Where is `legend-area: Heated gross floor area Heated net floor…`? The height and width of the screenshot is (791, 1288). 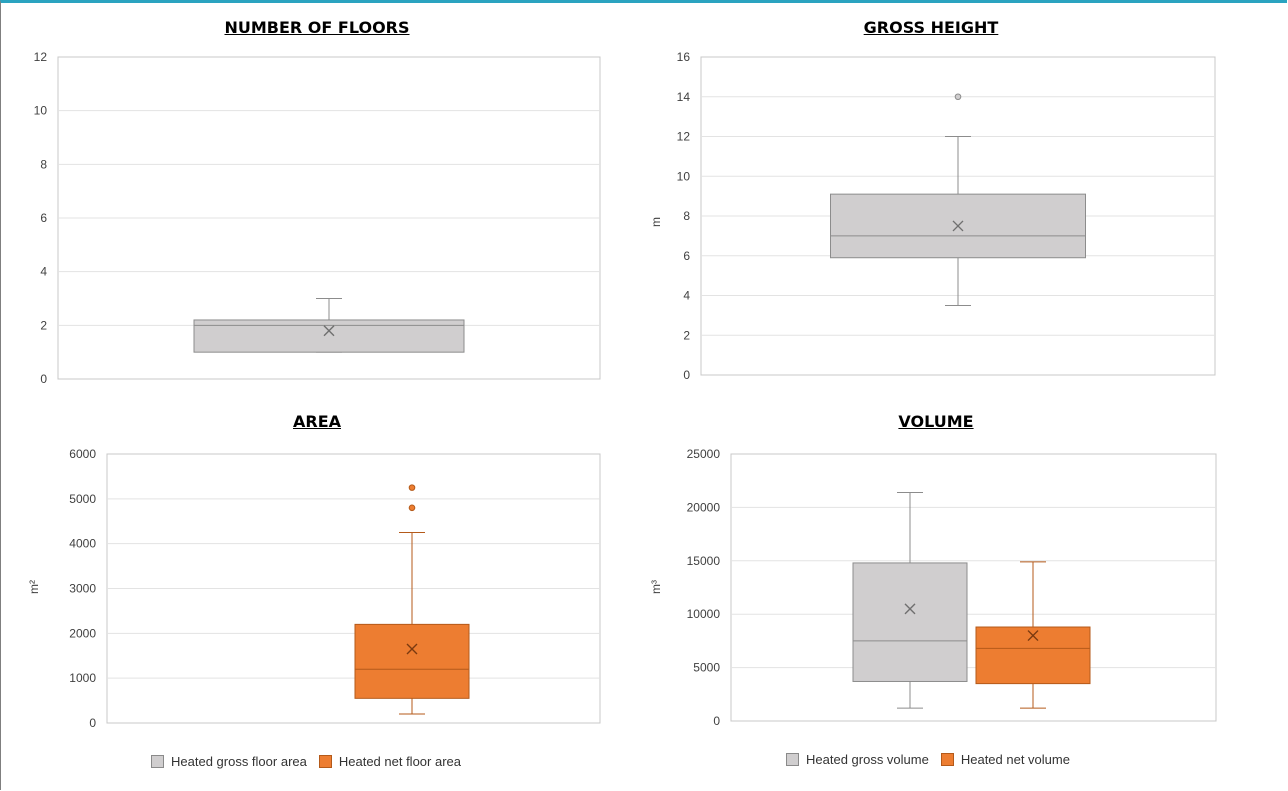 legend-area: Heated gross floor area Heated net floor… is located at coordinates (312, 761).